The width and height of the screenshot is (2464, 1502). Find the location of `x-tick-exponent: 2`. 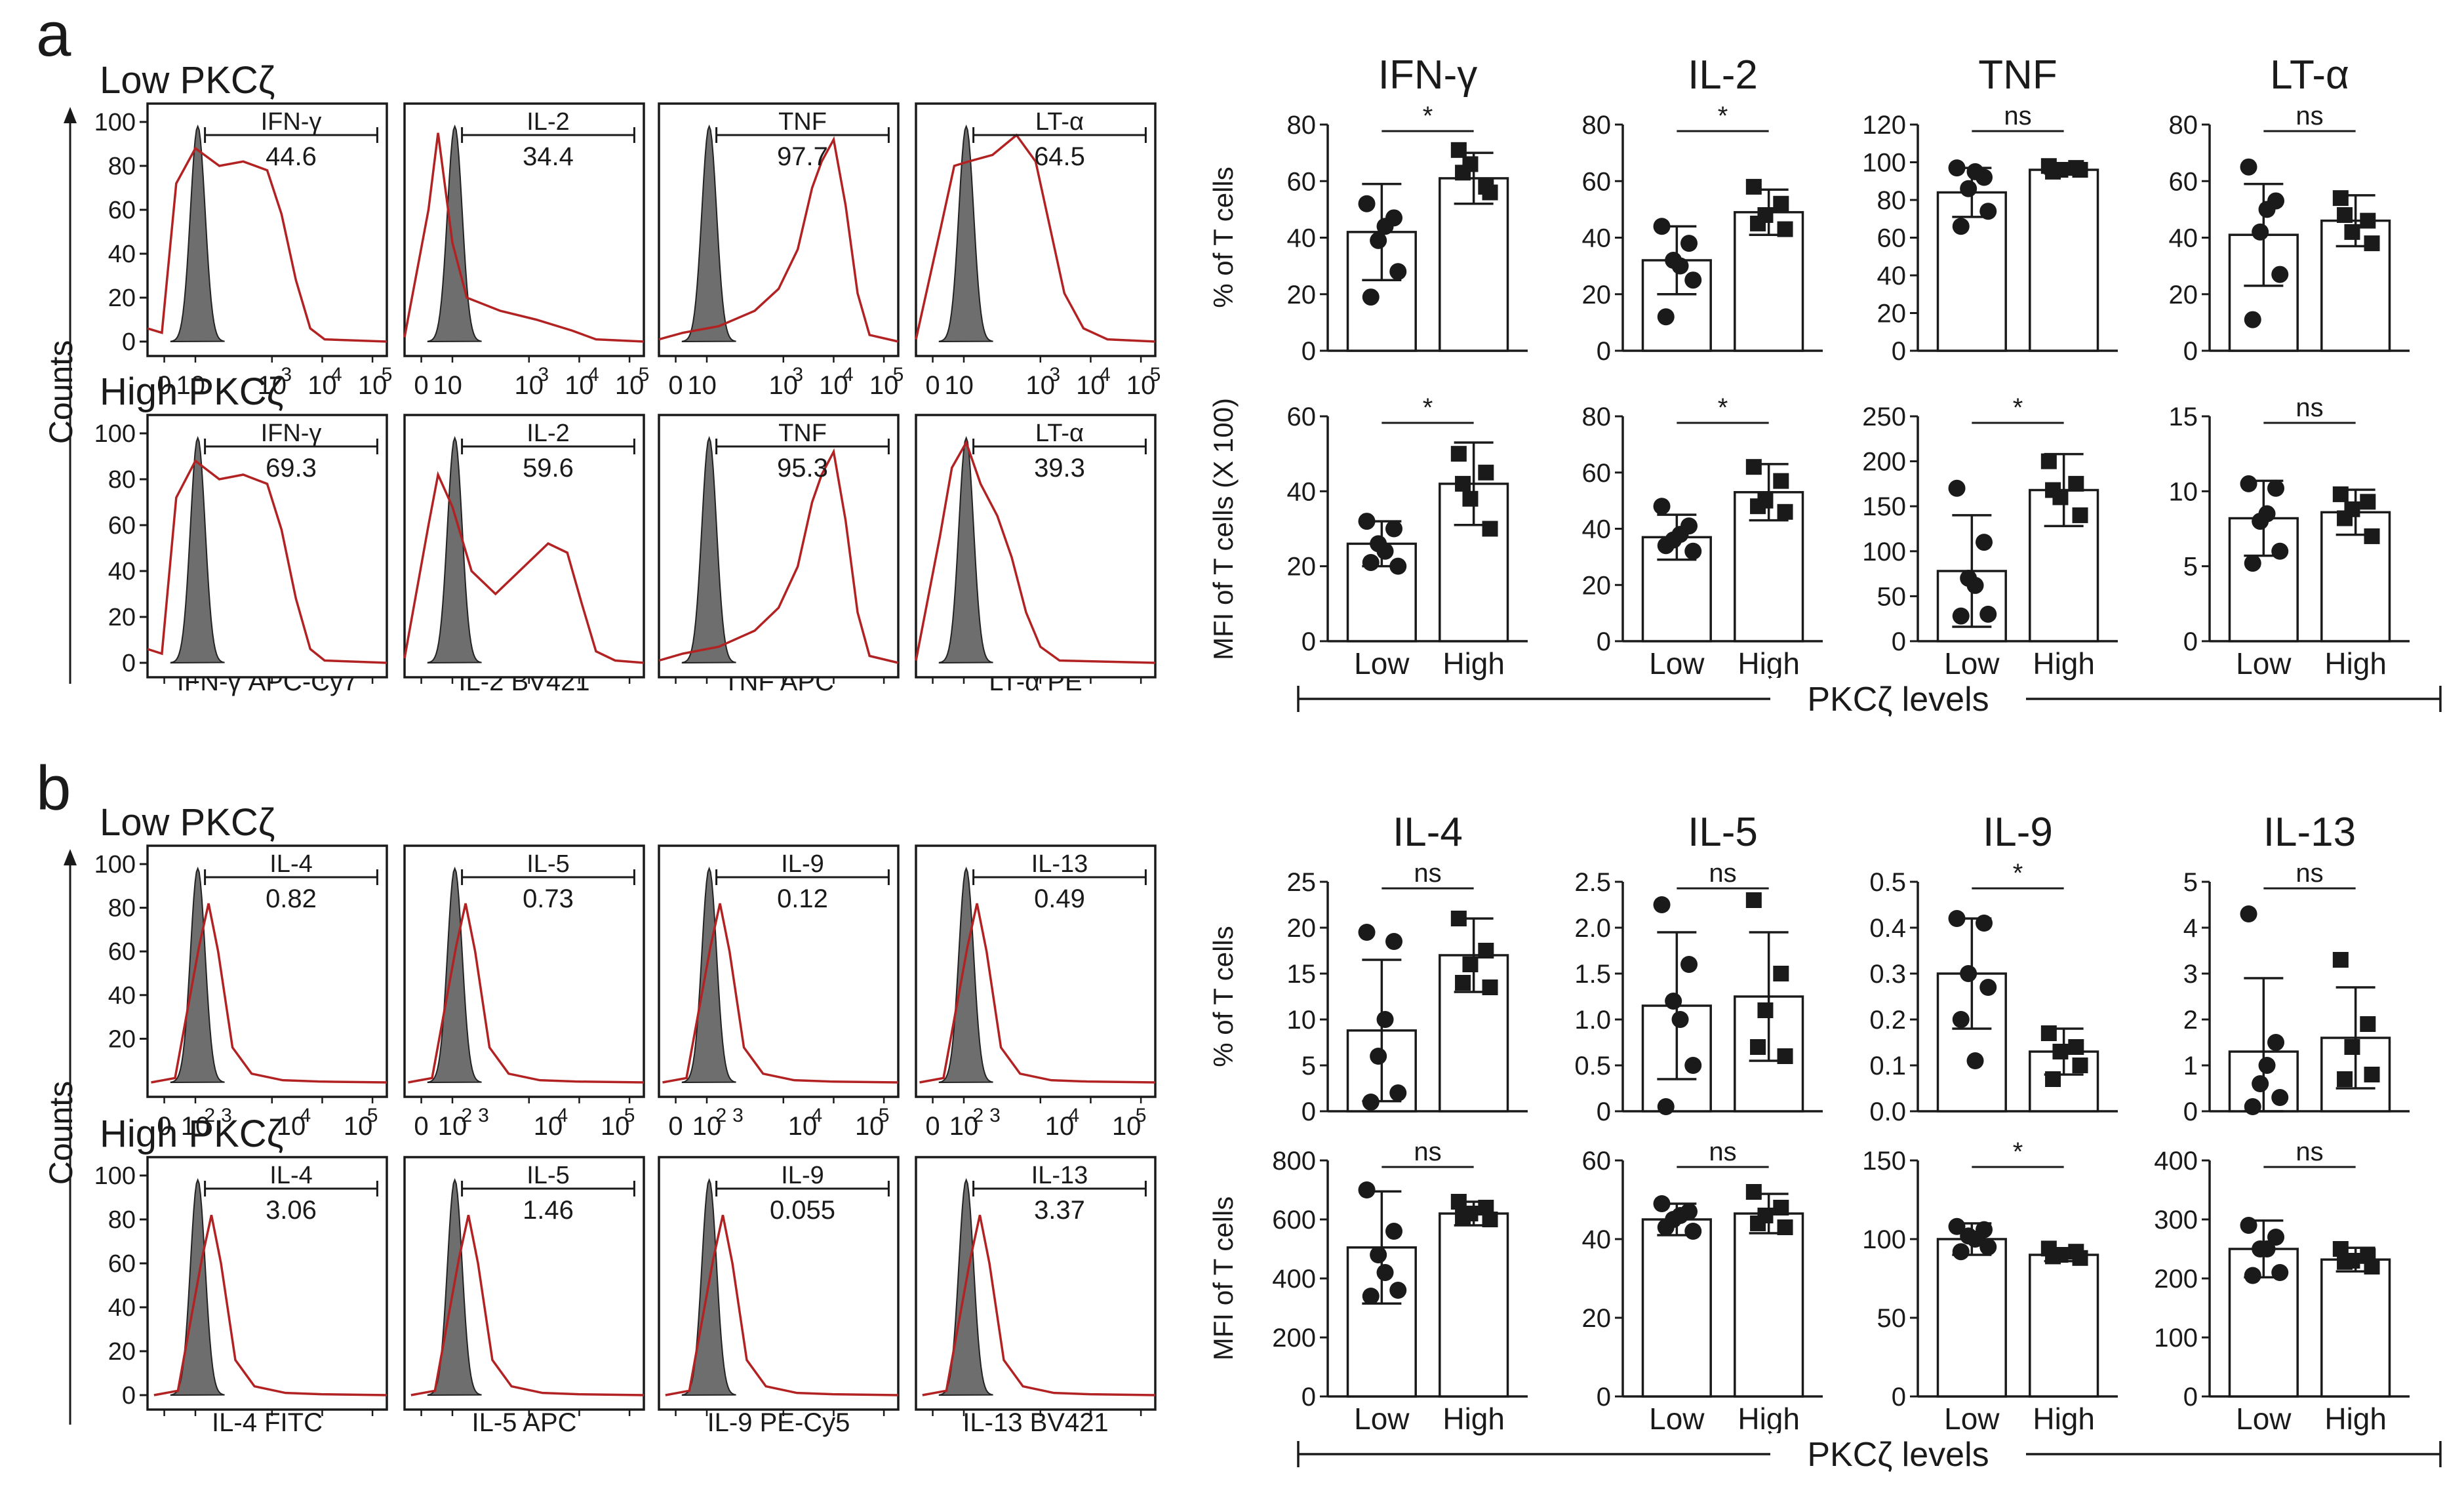

x-tick-exponent: 2 is located at coordinates (721, 1115).